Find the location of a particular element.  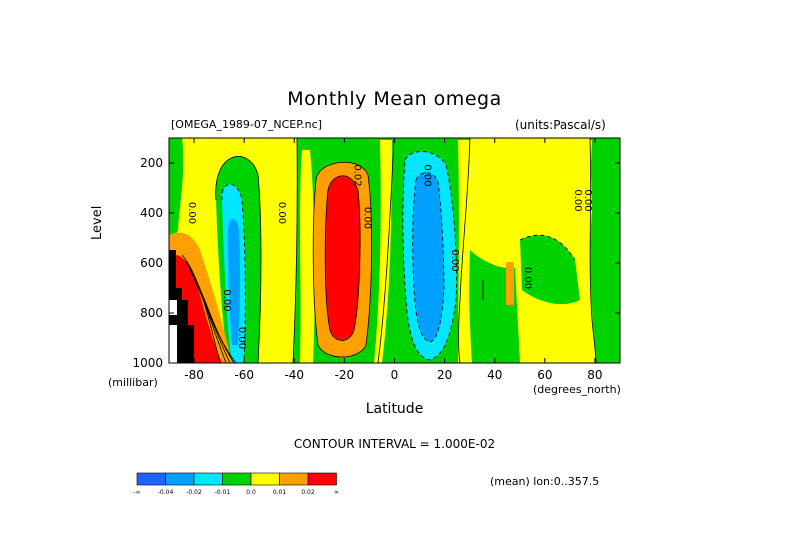

units-label: (units:Pascal/s) is located at coordinates (560, 125).